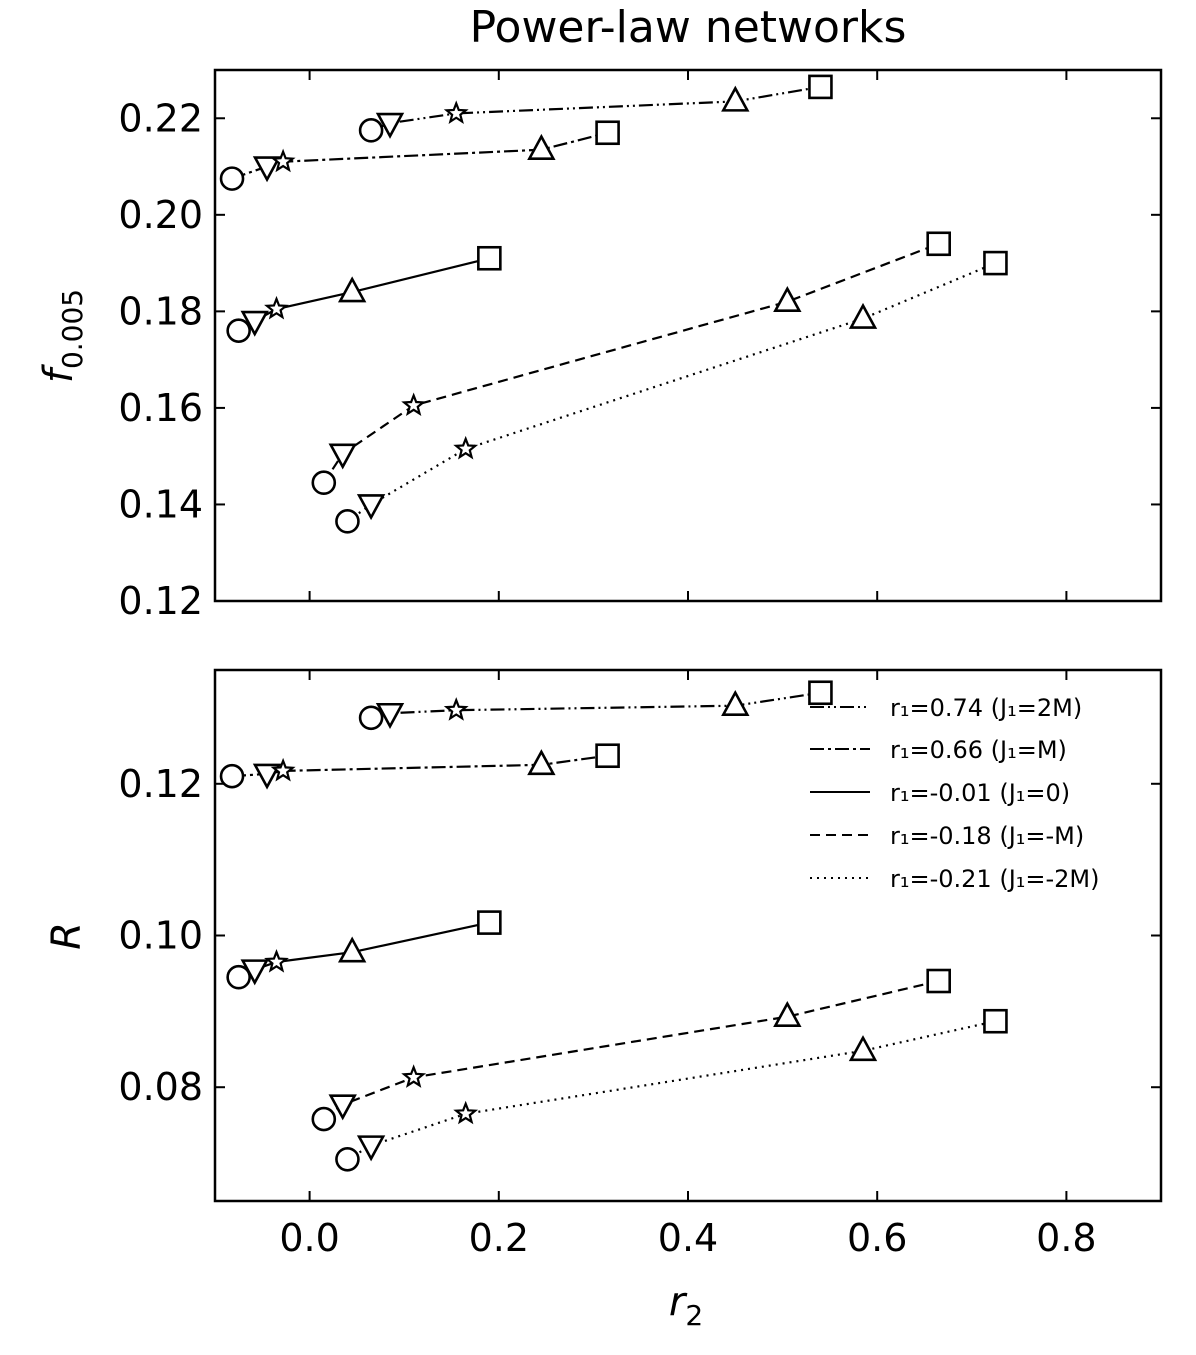 This screenshot has width=1196, height=1355. Describe the element at coordinates (309, 1238) in the screenshot. I see `x-tick-label: 0.0` at that location.